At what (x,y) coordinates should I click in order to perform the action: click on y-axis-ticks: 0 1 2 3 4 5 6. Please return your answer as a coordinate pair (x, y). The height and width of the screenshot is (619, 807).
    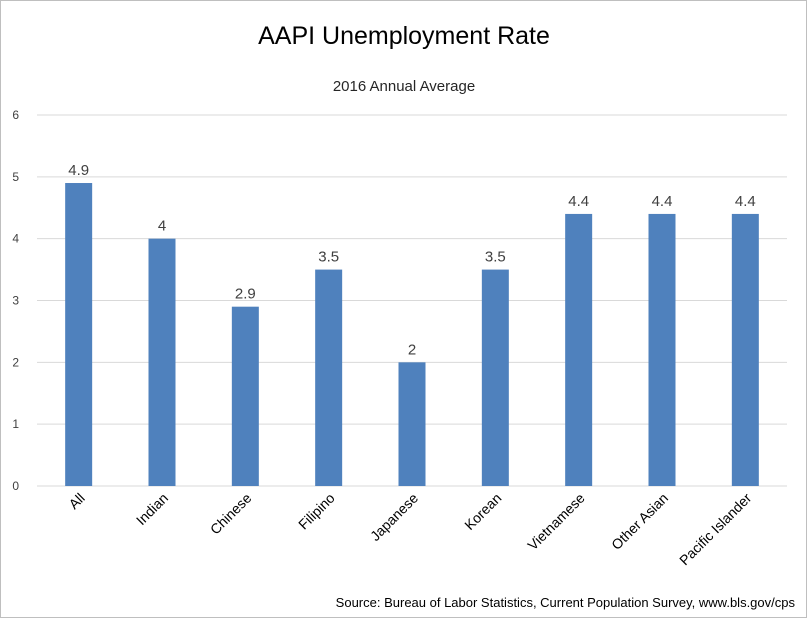
    Looking at the image, I should click on (15, 300).